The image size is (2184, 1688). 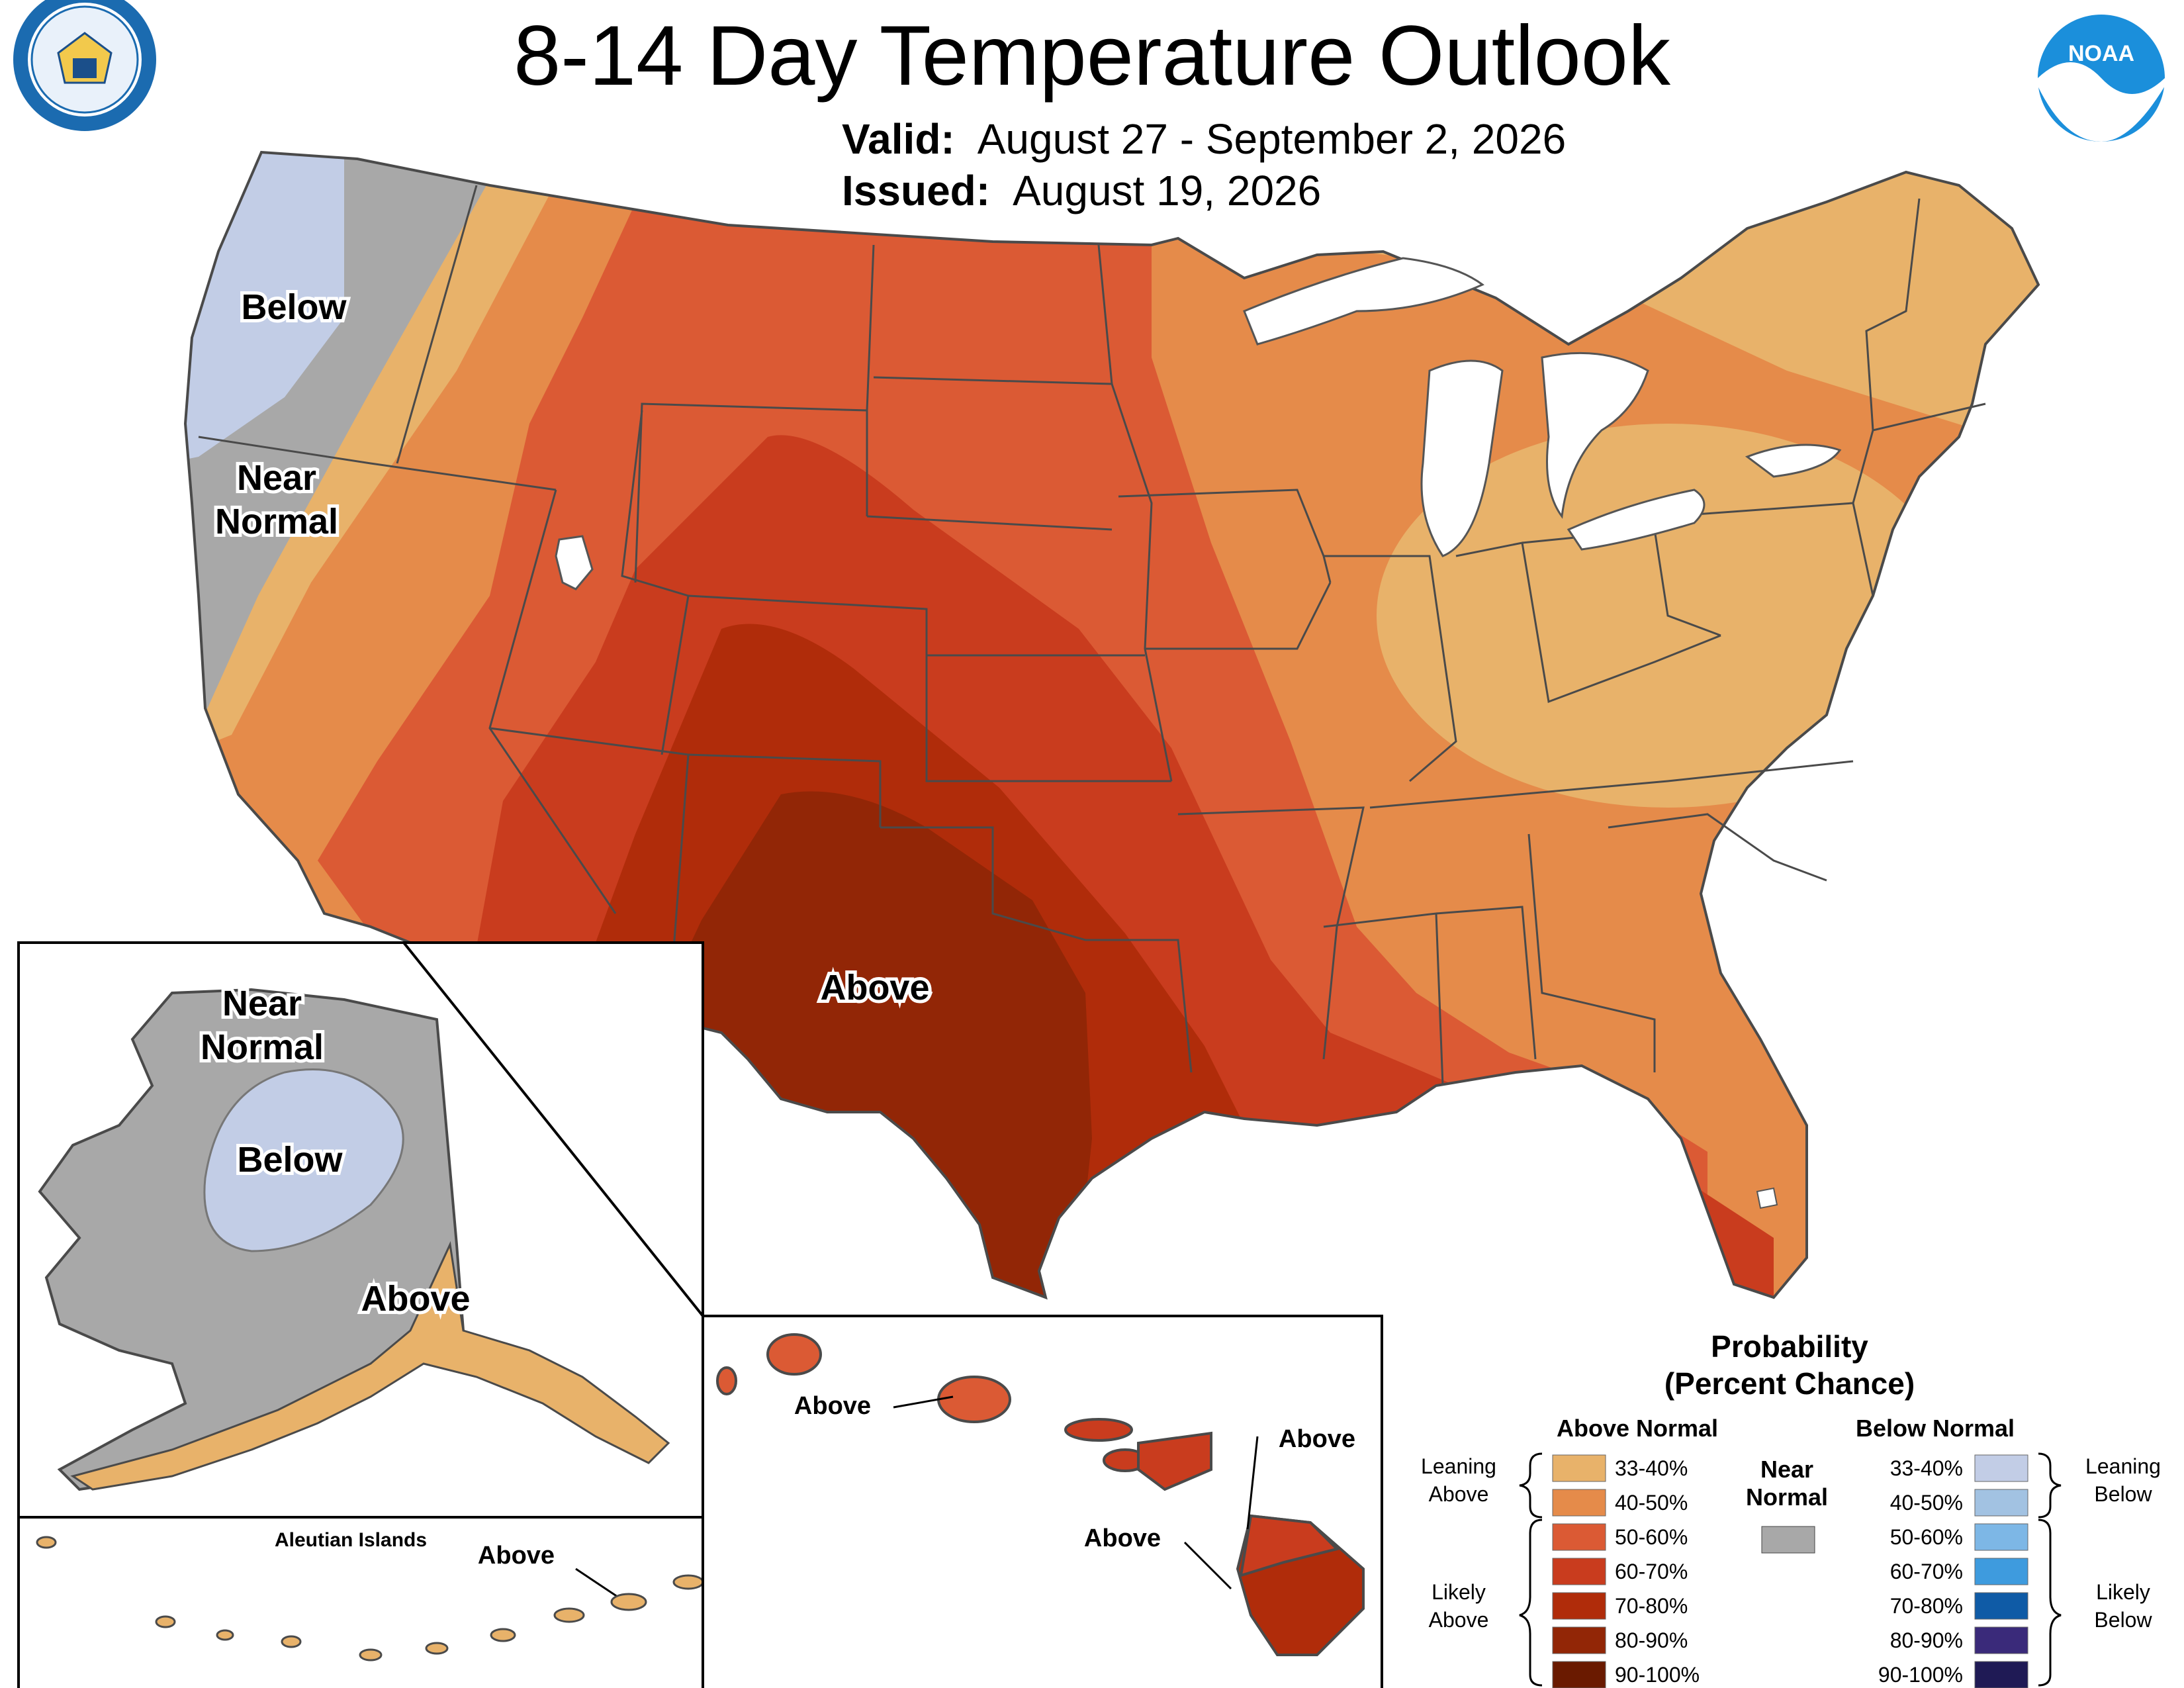 What do you see at coordinates (1579, 1606) in the screenshot?
I see `legend-above-swatch-70-80%` at bounding box center [1579, 1606].